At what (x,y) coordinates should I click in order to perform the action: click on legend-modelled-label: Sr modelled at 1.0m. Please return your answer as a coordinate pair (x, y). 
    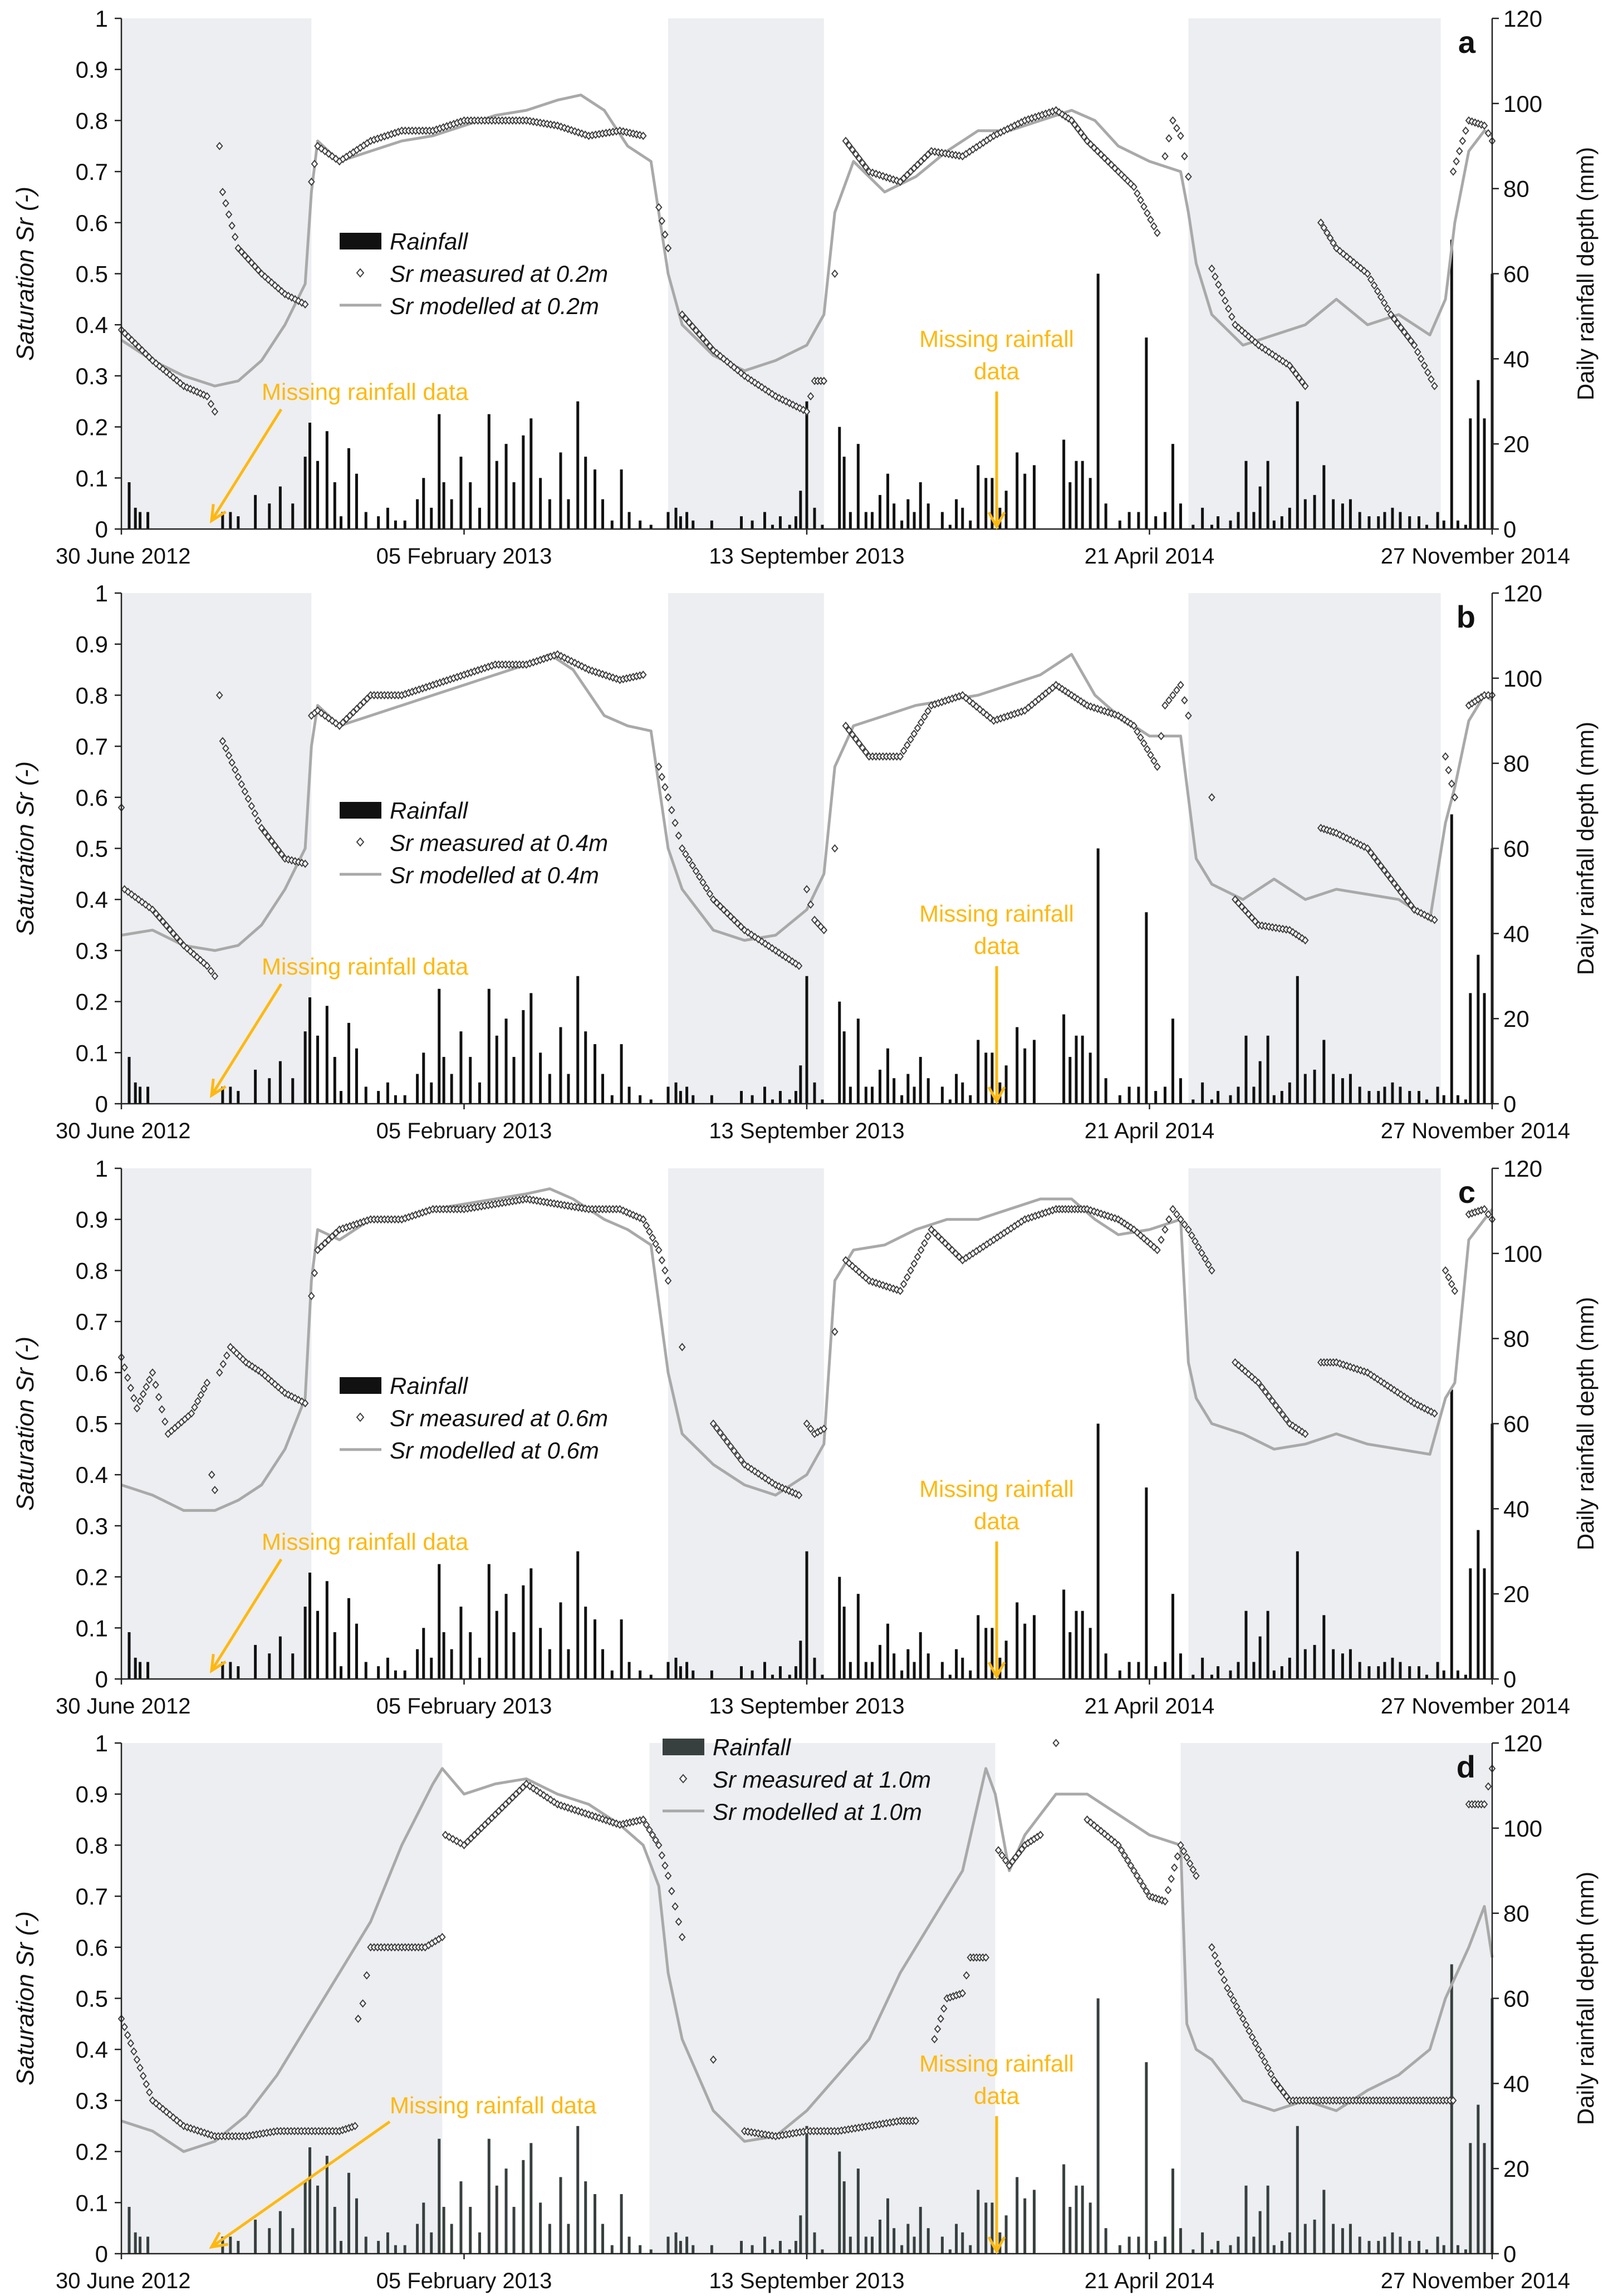
    Looking at the image, I should click on (818, 1812).